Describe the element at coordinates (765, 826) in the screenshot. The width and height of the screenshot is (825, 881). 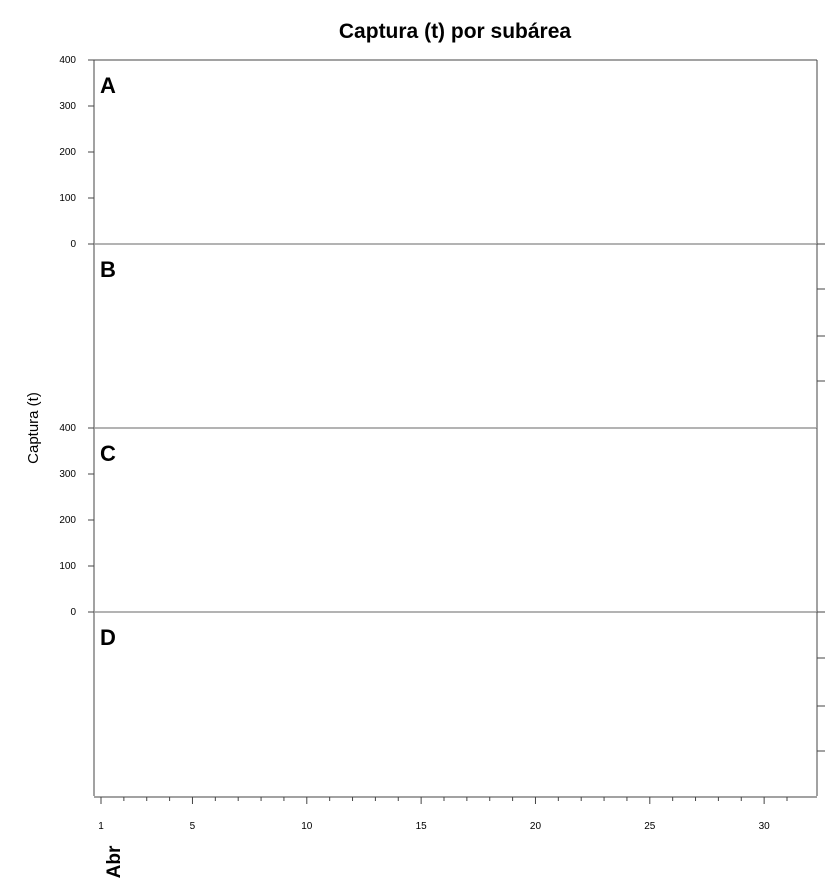
I see `x-tick-label: 30` at that location.